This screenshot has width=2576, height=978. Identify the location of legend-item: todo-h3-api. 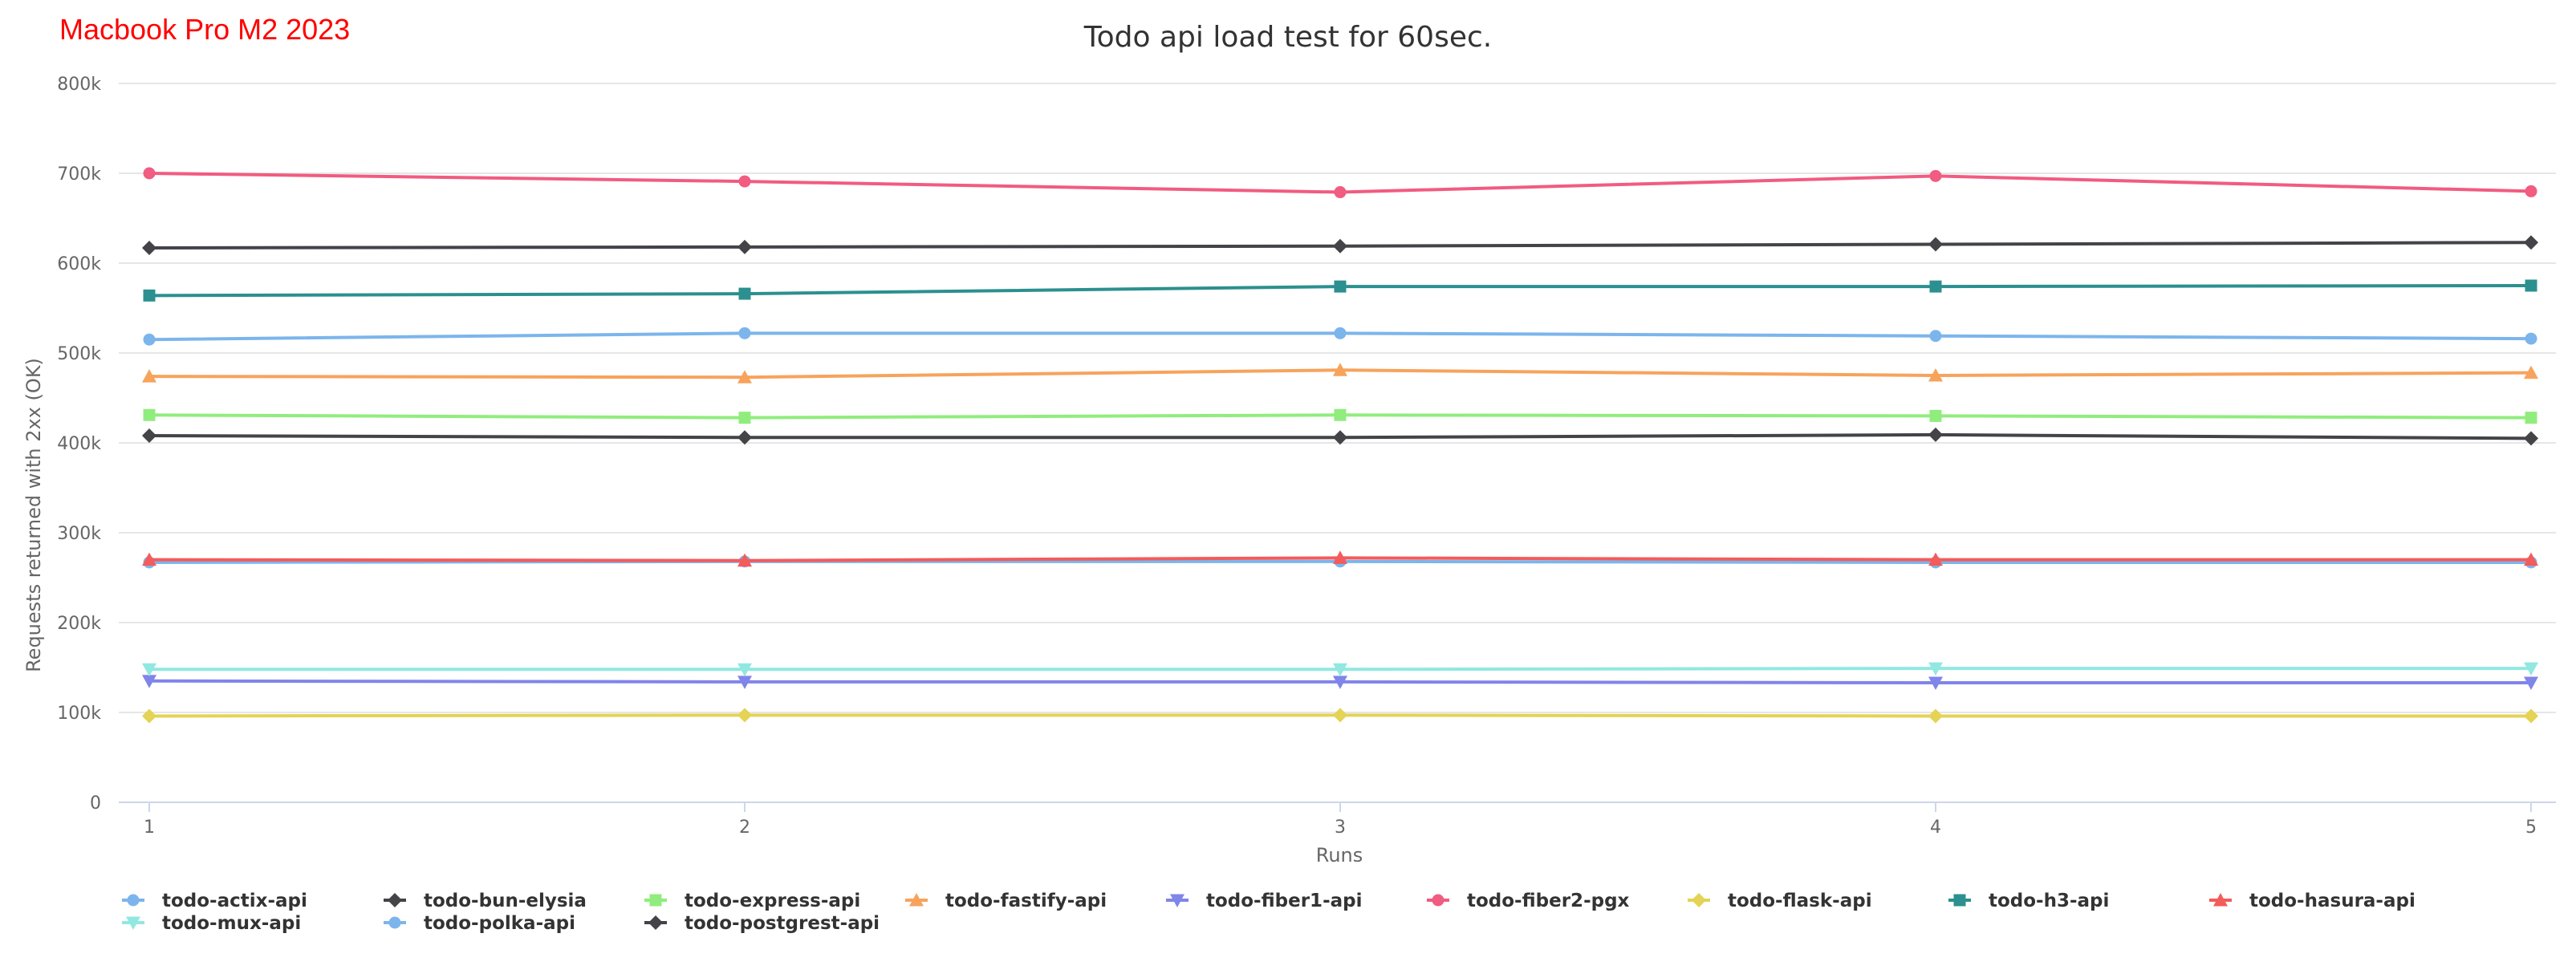
(2028, 901).